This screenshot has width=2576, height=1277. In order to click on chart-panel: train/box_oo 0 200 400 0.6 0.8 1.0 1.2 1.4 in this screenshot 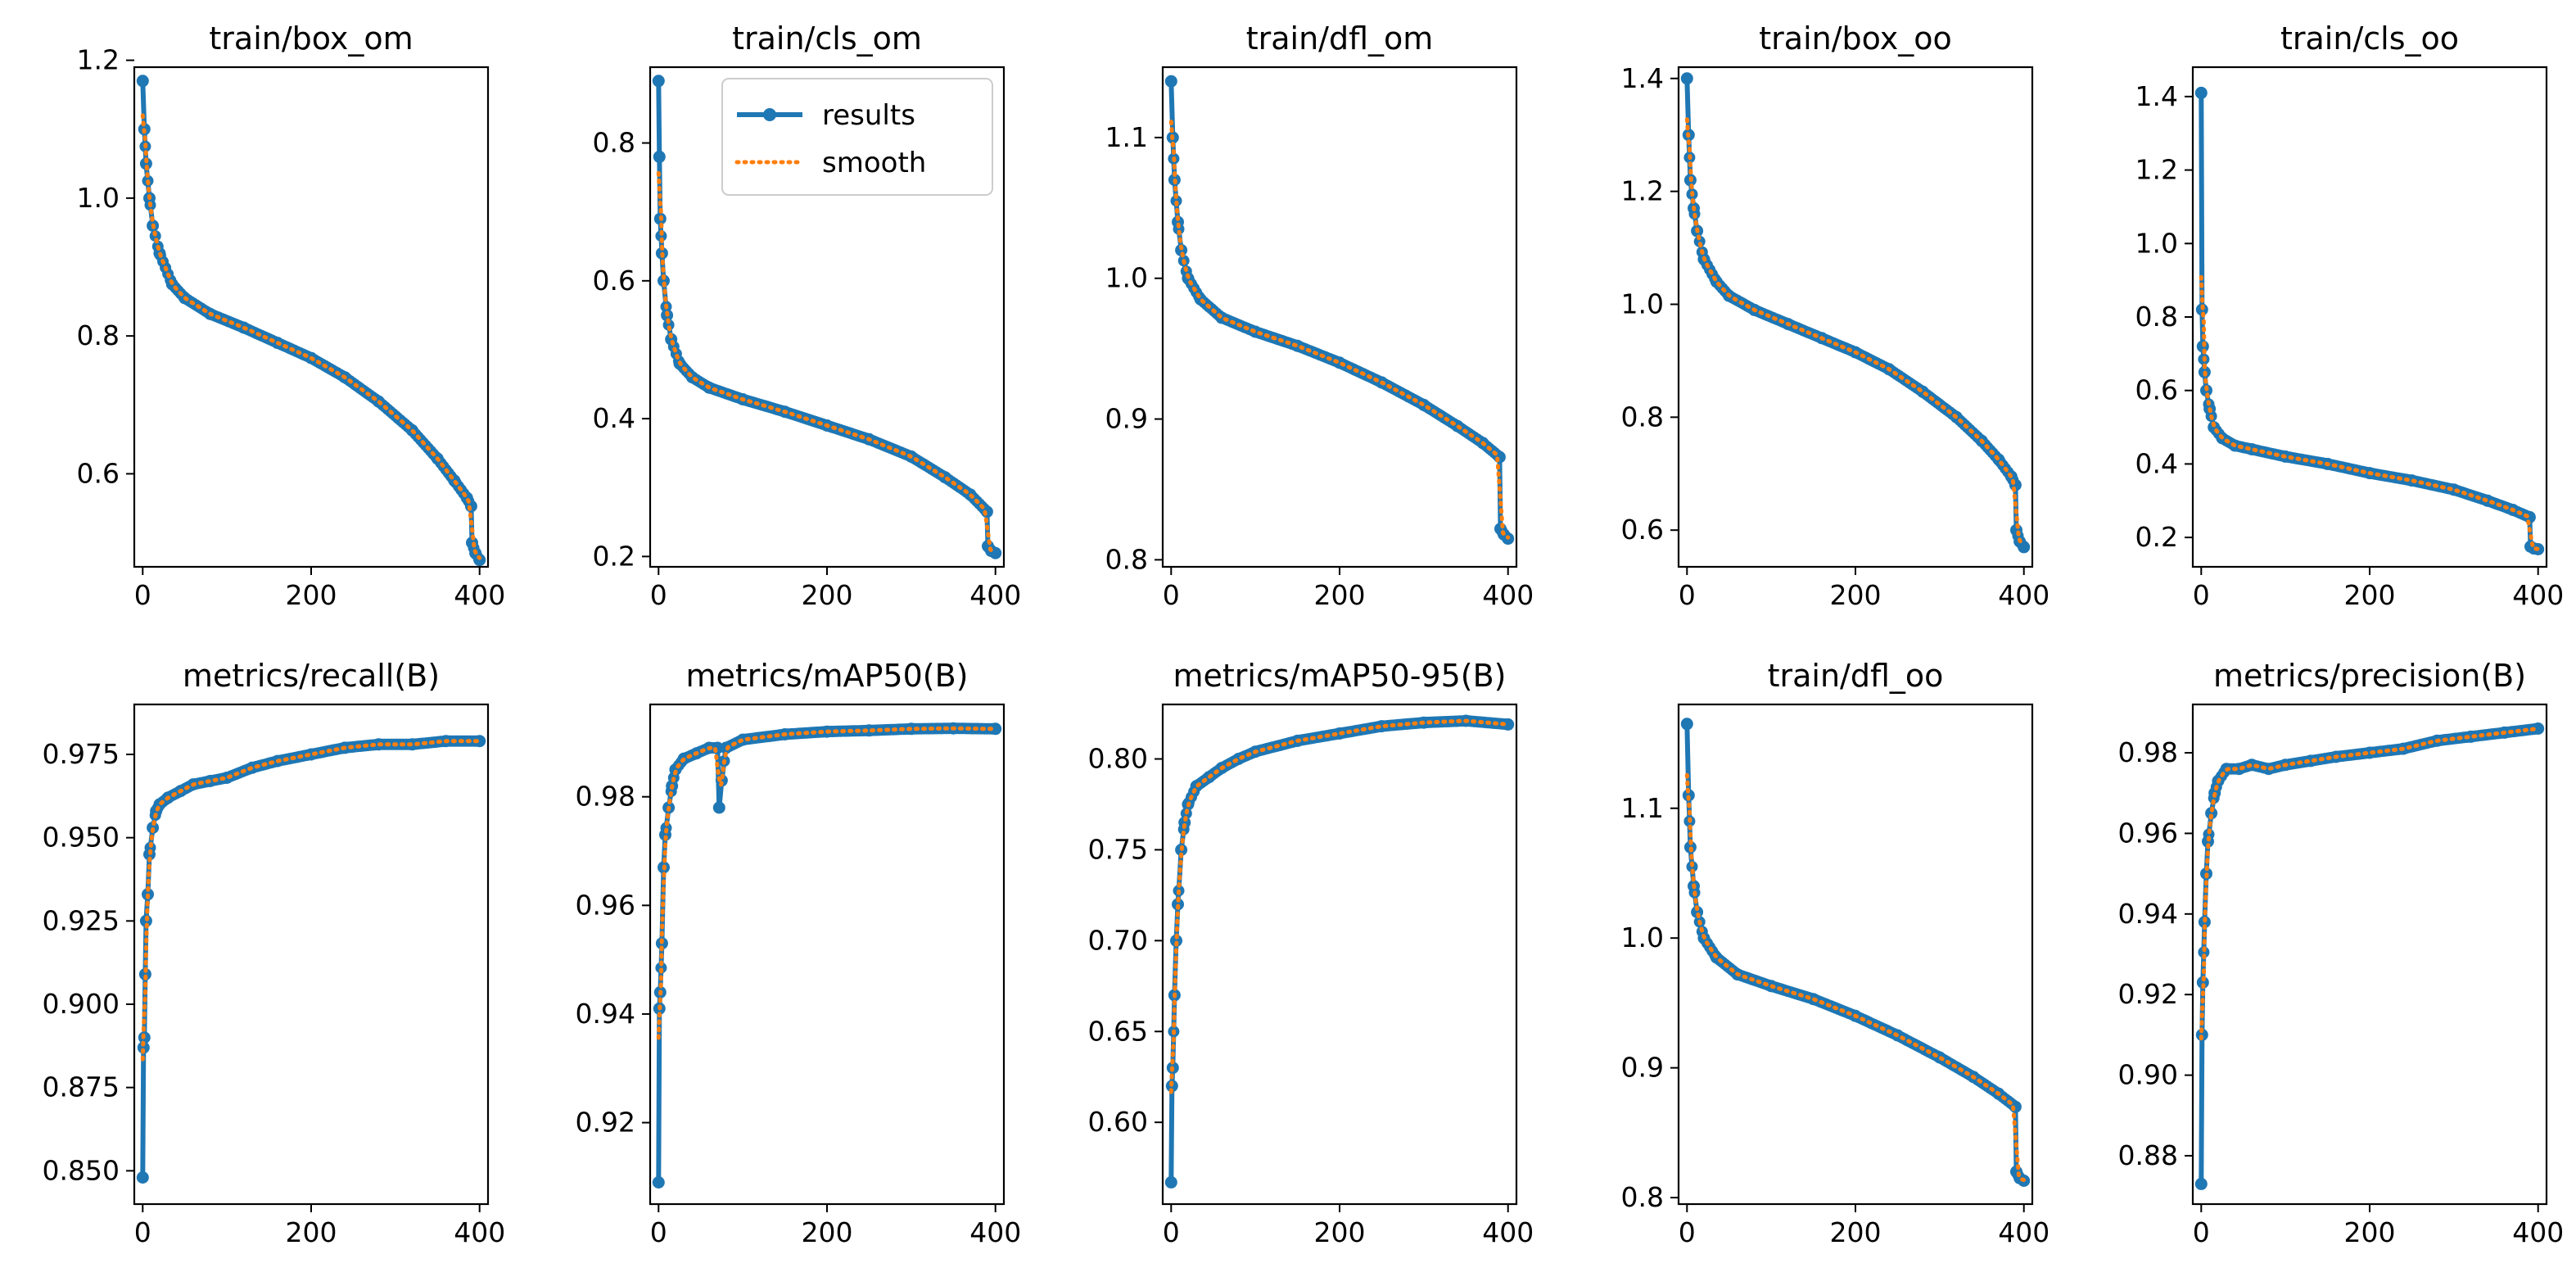, I will do `click(1835, 315)`.